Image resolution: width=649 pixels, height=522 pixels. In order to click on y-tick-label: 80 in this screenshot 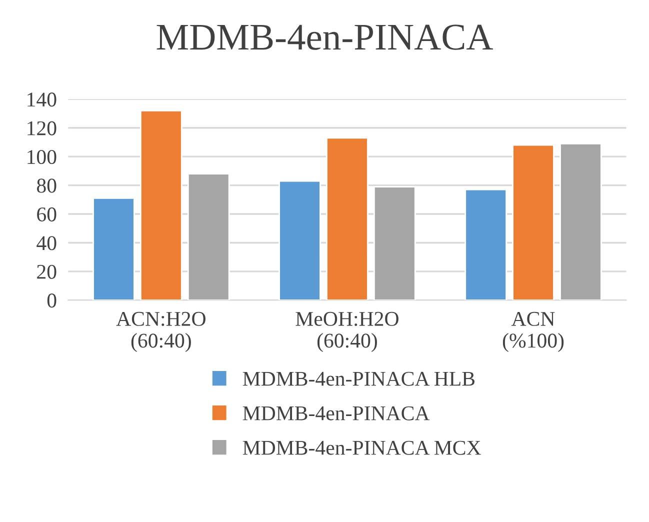, I will do `click(46, 185)`.